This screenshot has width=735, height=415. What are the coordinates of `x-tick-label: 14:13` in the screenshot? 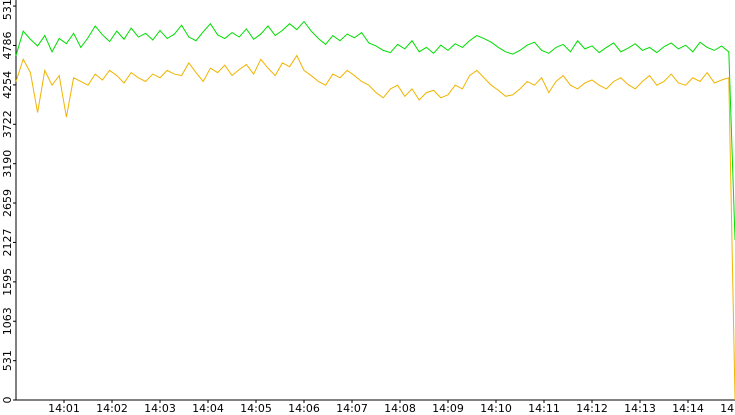 It's located at (640, 408).